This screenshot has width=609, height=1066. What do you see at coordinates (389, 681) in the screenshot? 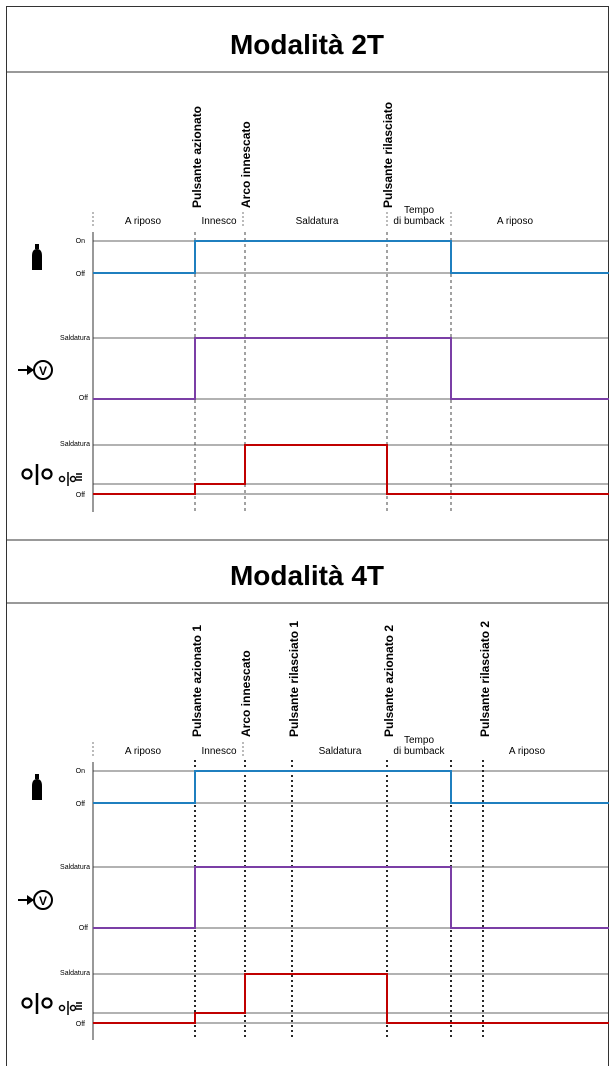
I see `event-label-button-pressed-2: Pulsante azionato 2` at bounding box center [389, 681].